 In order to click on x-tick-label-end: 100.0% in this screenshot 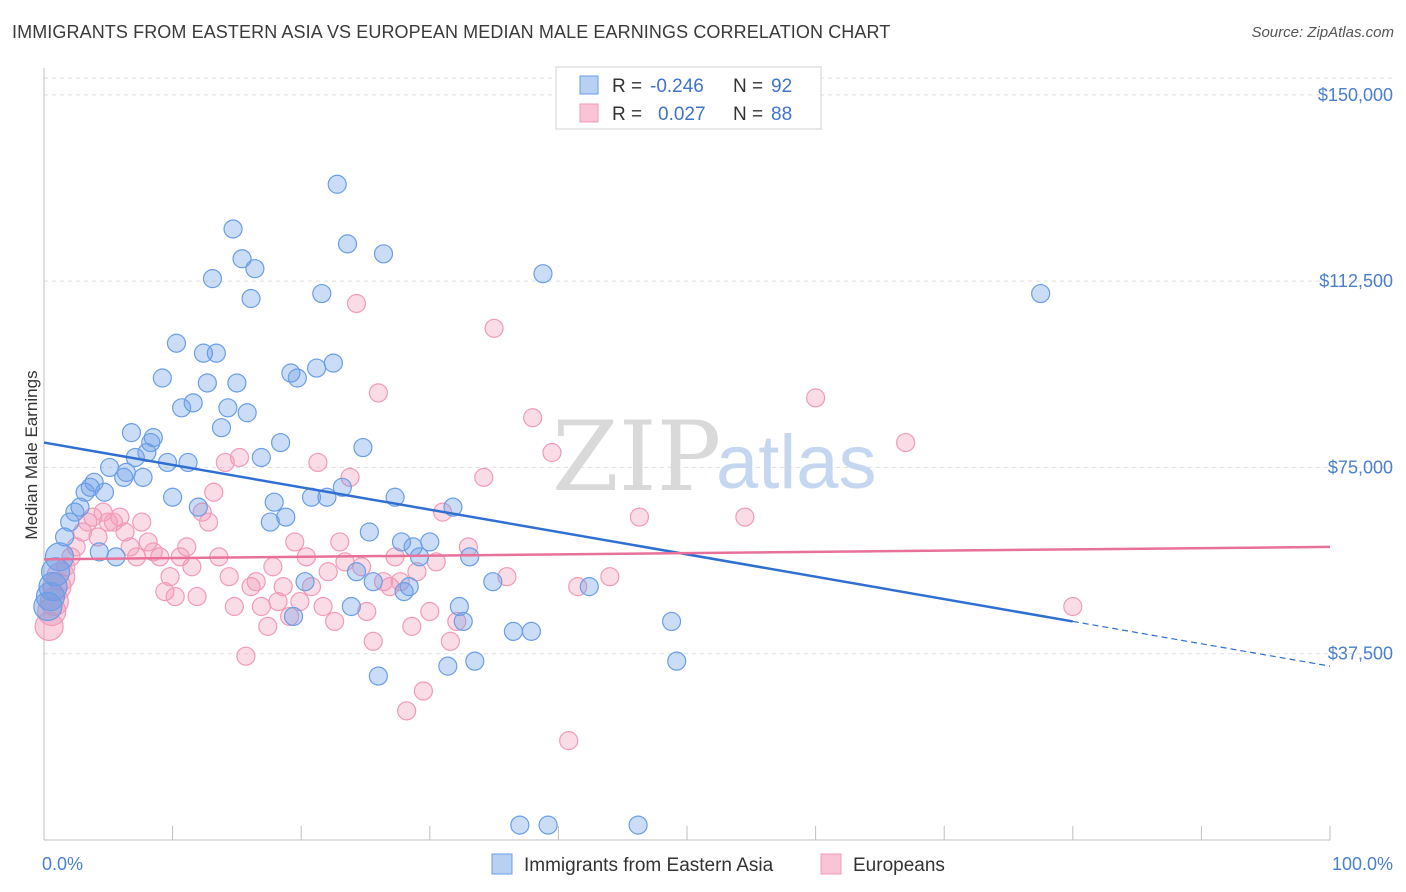, I will do `click(1362, 864)`.